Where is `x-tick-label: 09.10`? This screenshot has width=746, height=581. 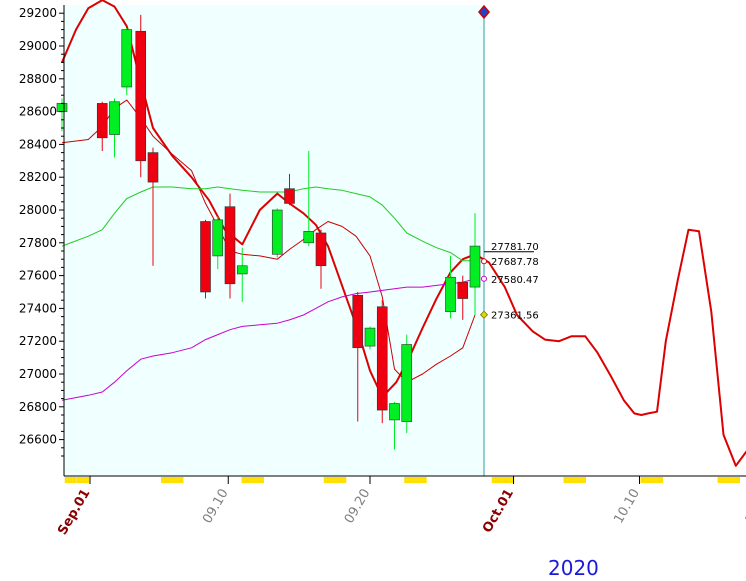 x-tick-label: 09.10 is located at coordinates (216, 507).